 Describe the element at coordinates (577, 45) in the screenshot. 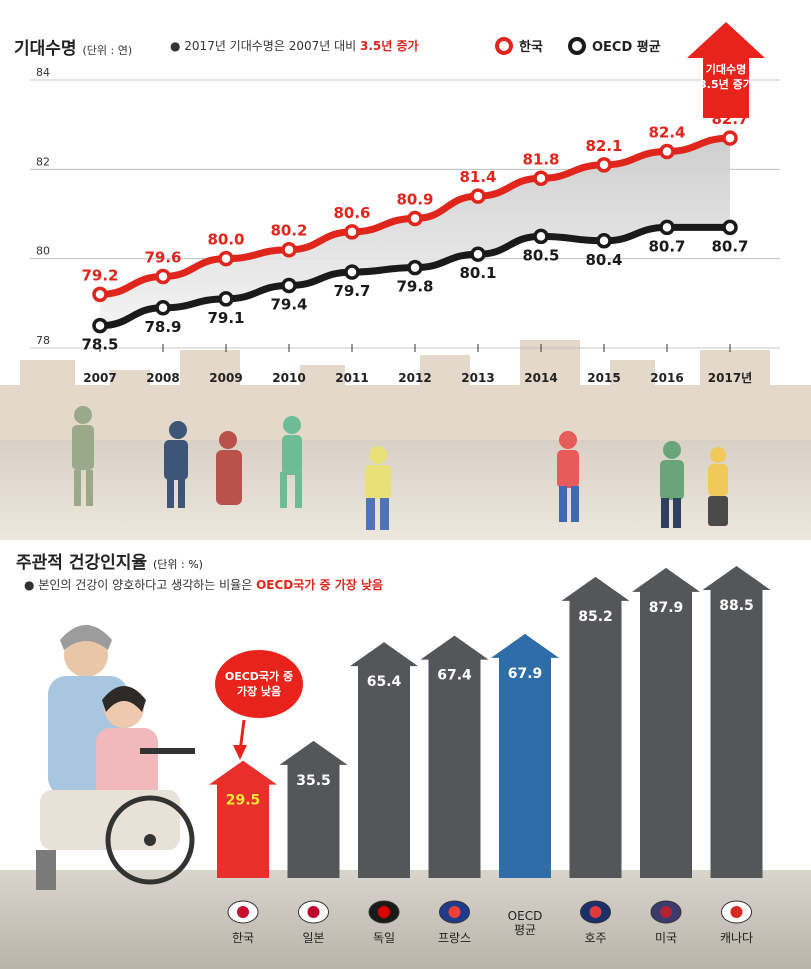

I see `oecd-marker-icon` at that location.